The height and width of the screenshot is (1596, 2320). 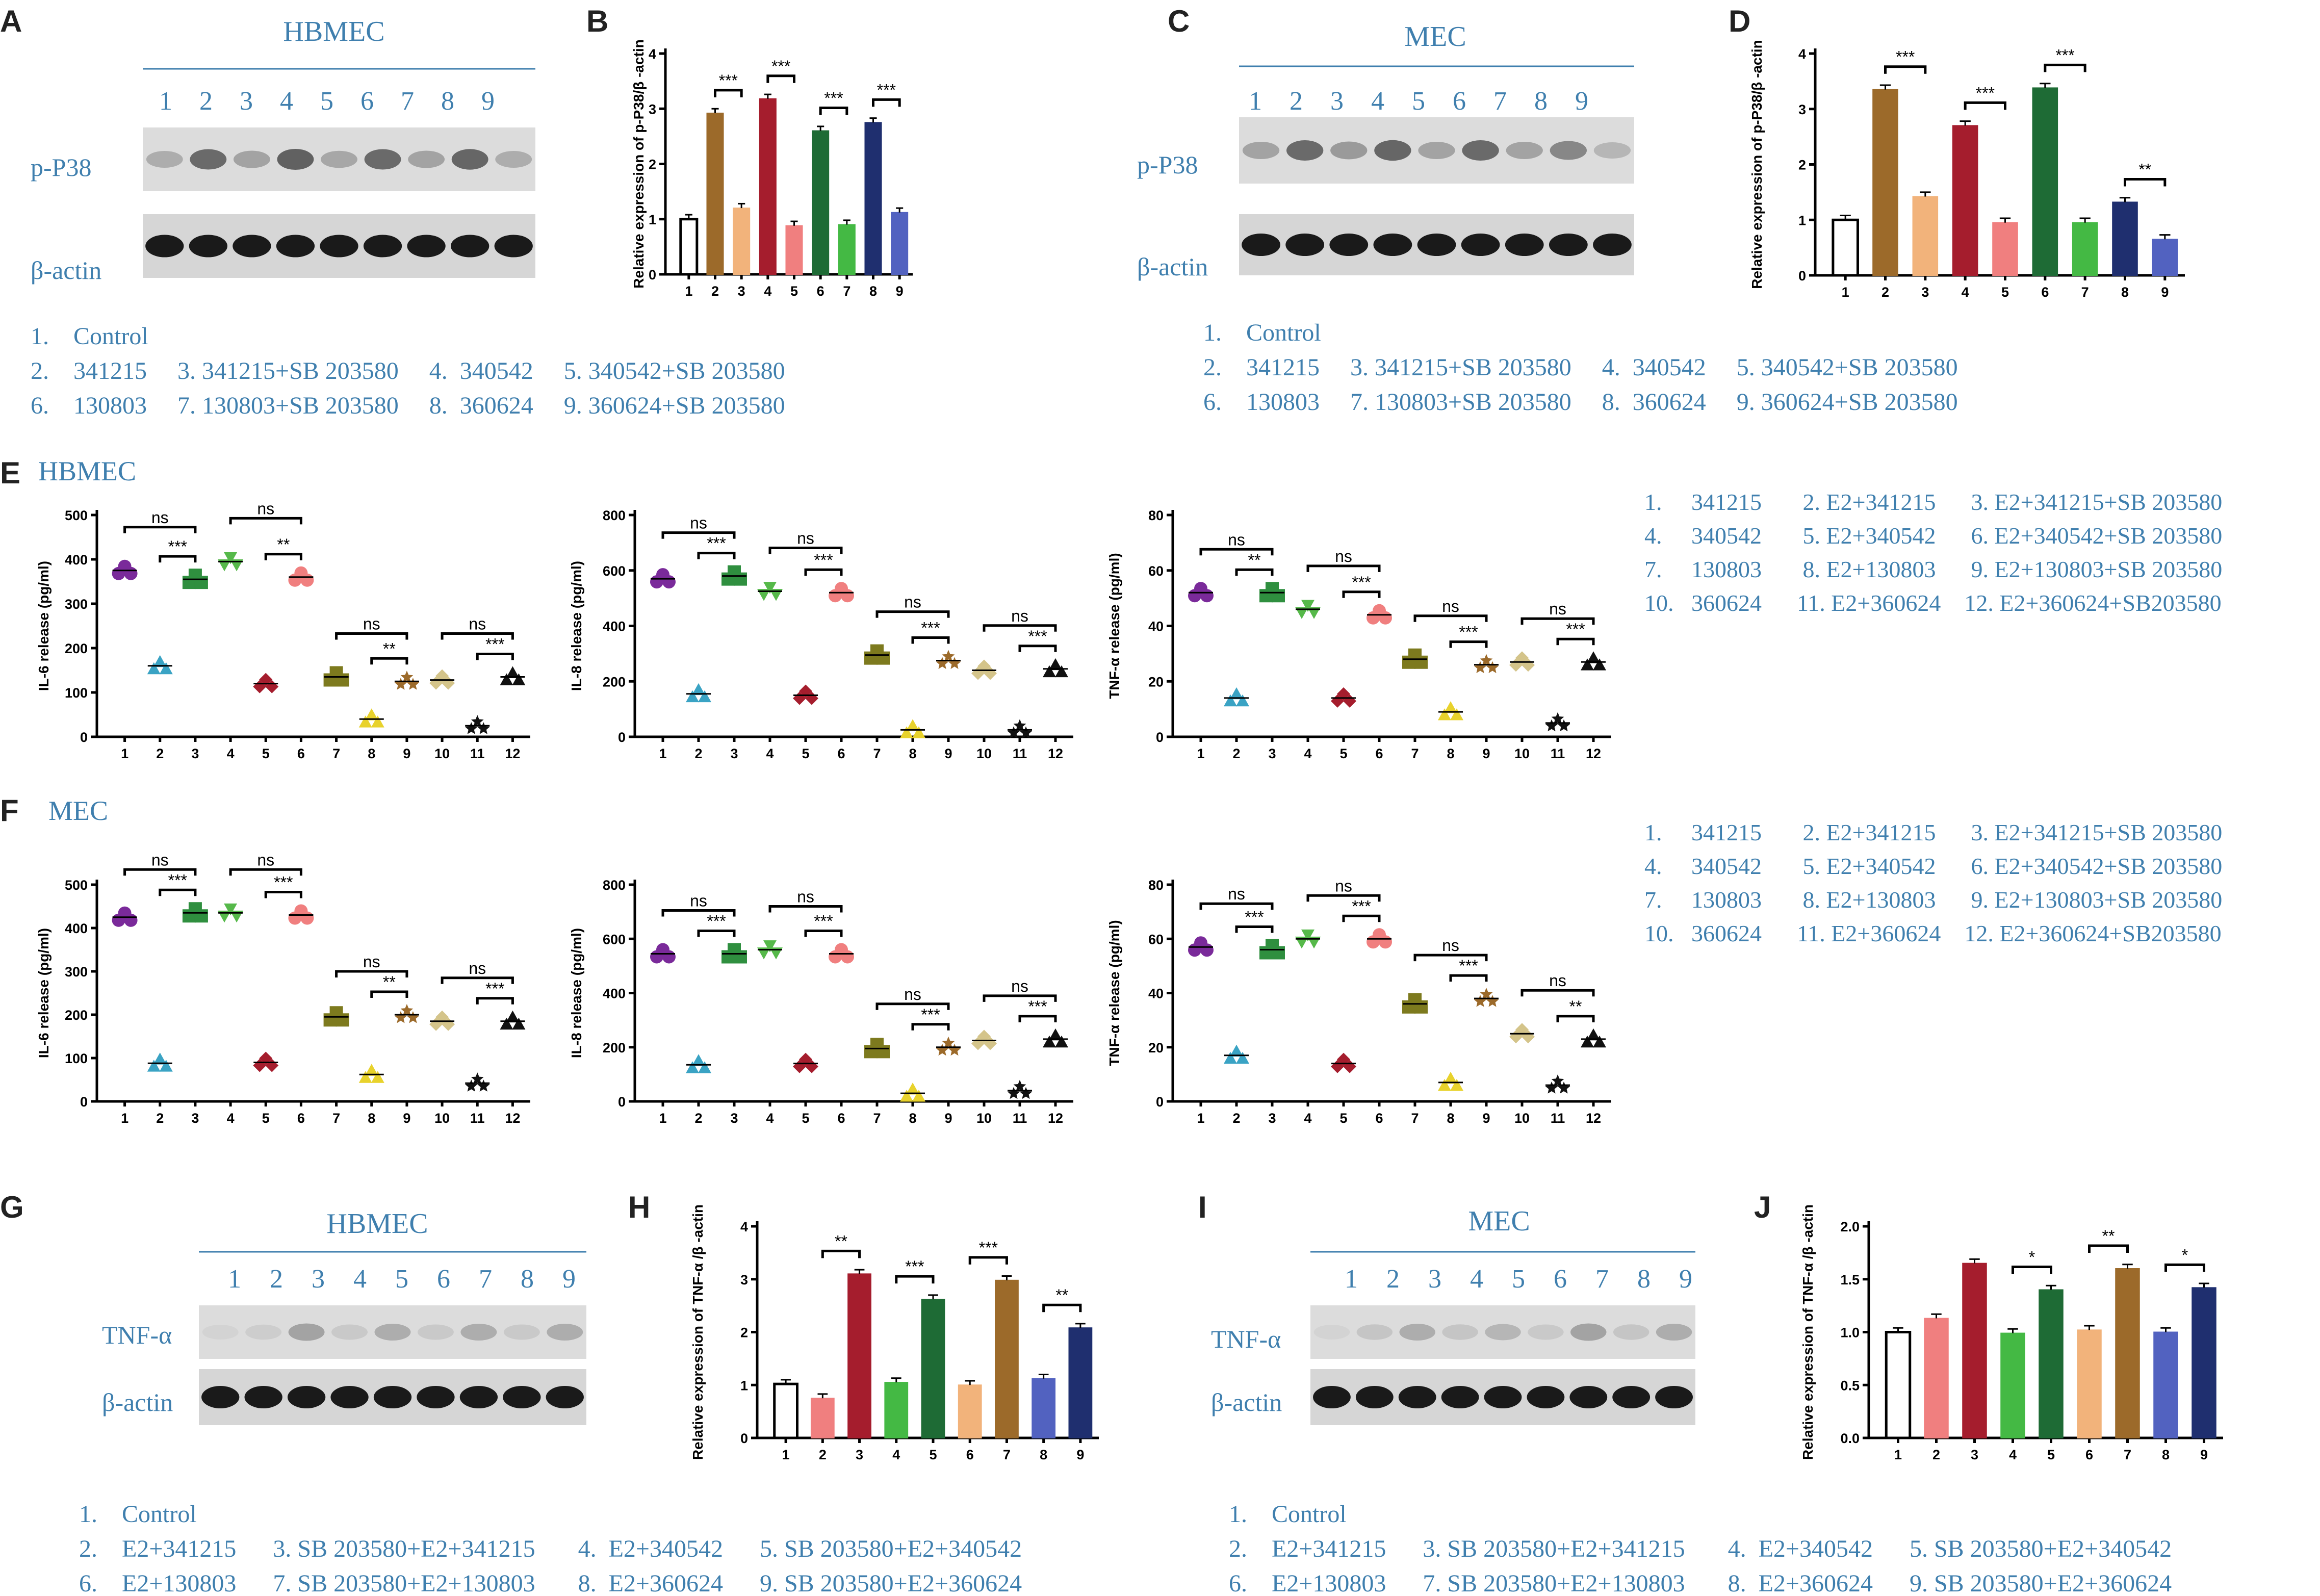 I want to click on lane-number: 5, so click(x=326, y=101).